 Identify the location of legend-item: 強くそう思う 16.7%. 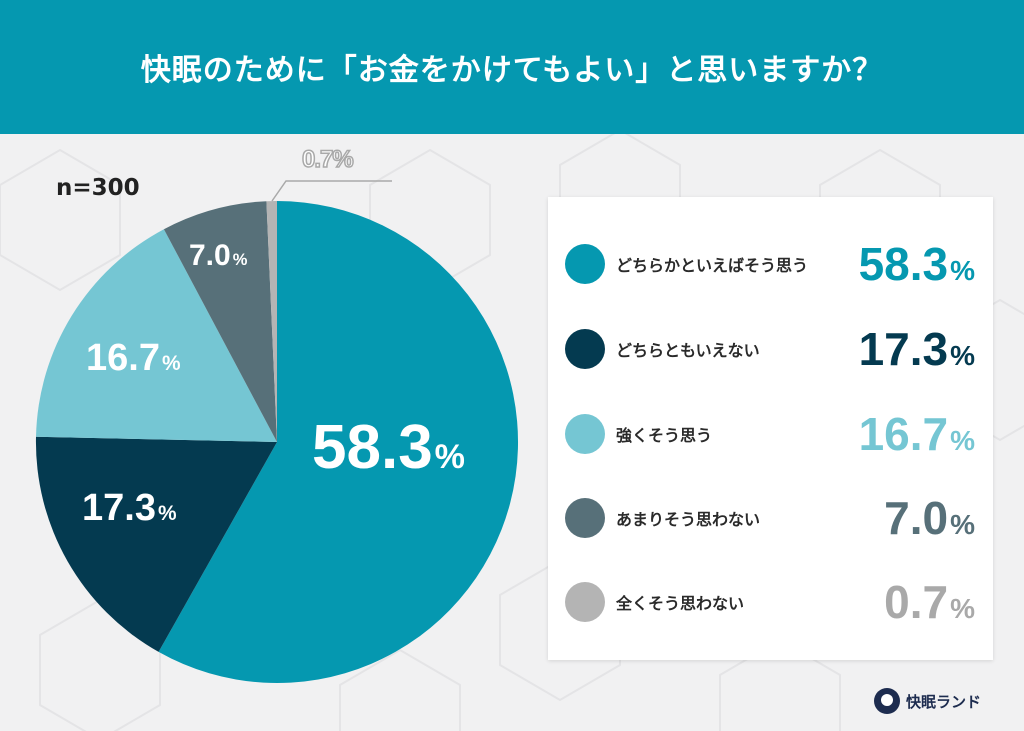
(770, 434).